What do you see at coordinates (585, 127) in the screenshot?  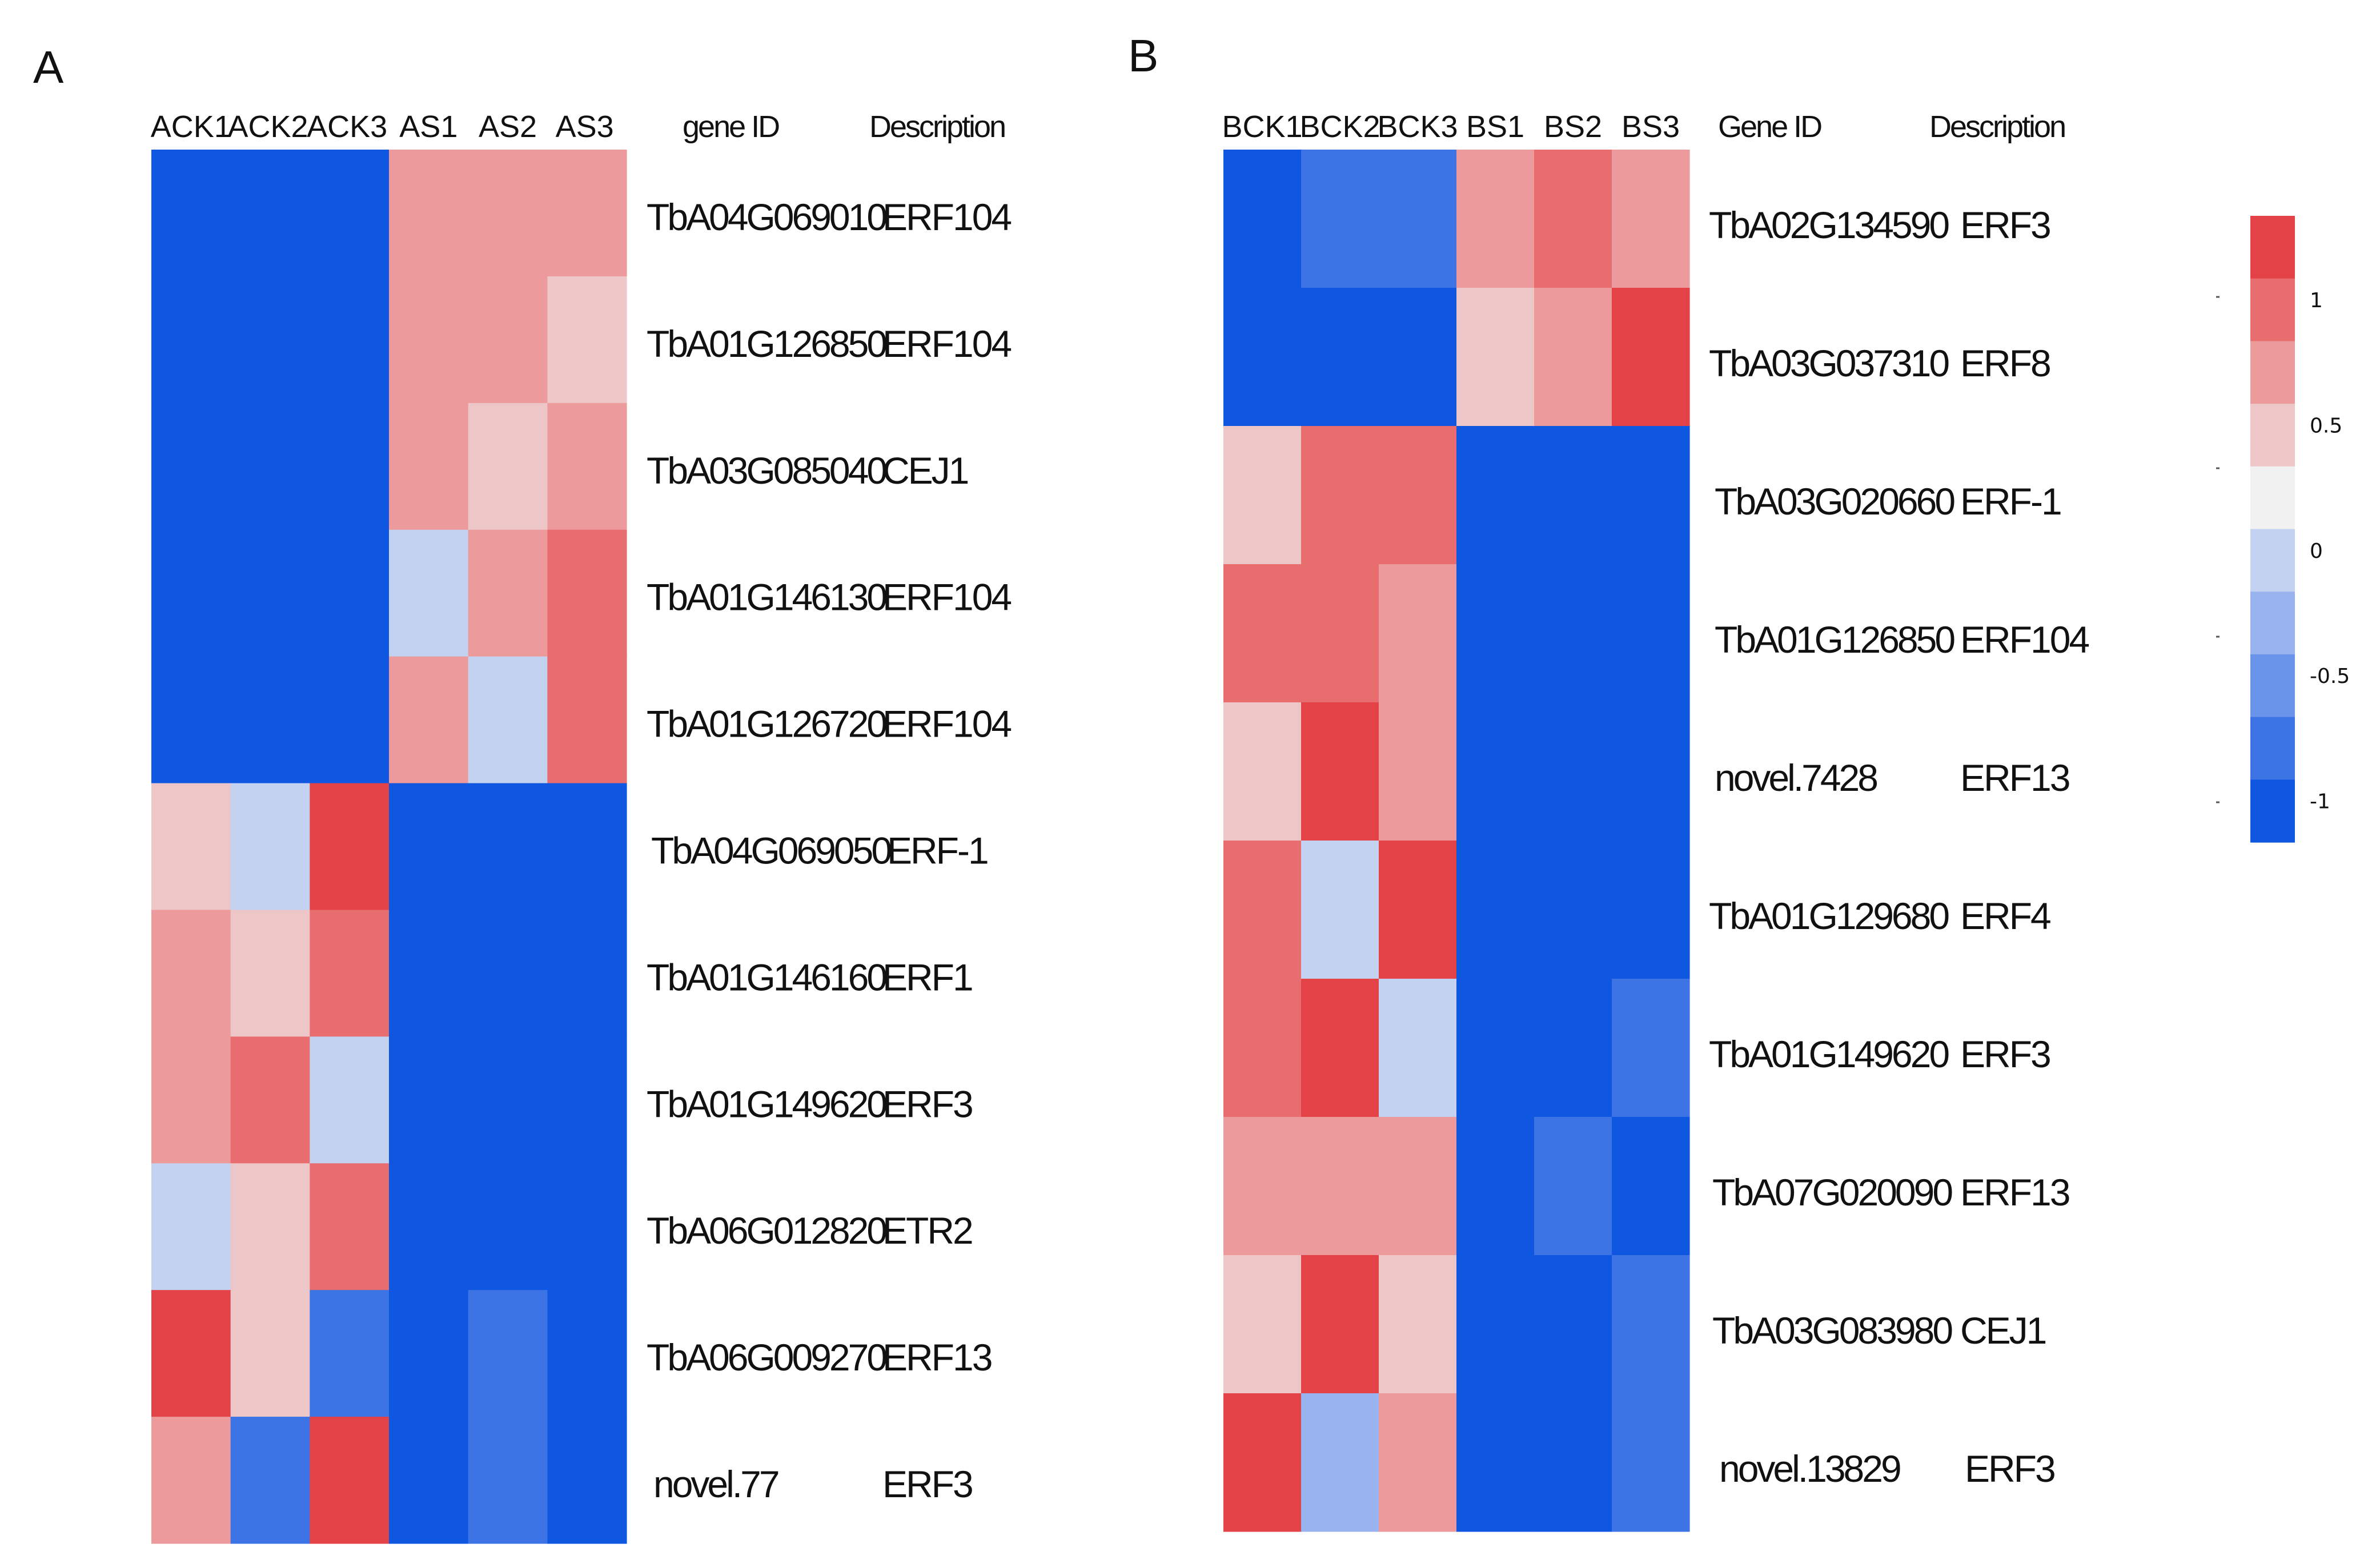 I see `column-label: AS3` at bounding box center [585, 127].